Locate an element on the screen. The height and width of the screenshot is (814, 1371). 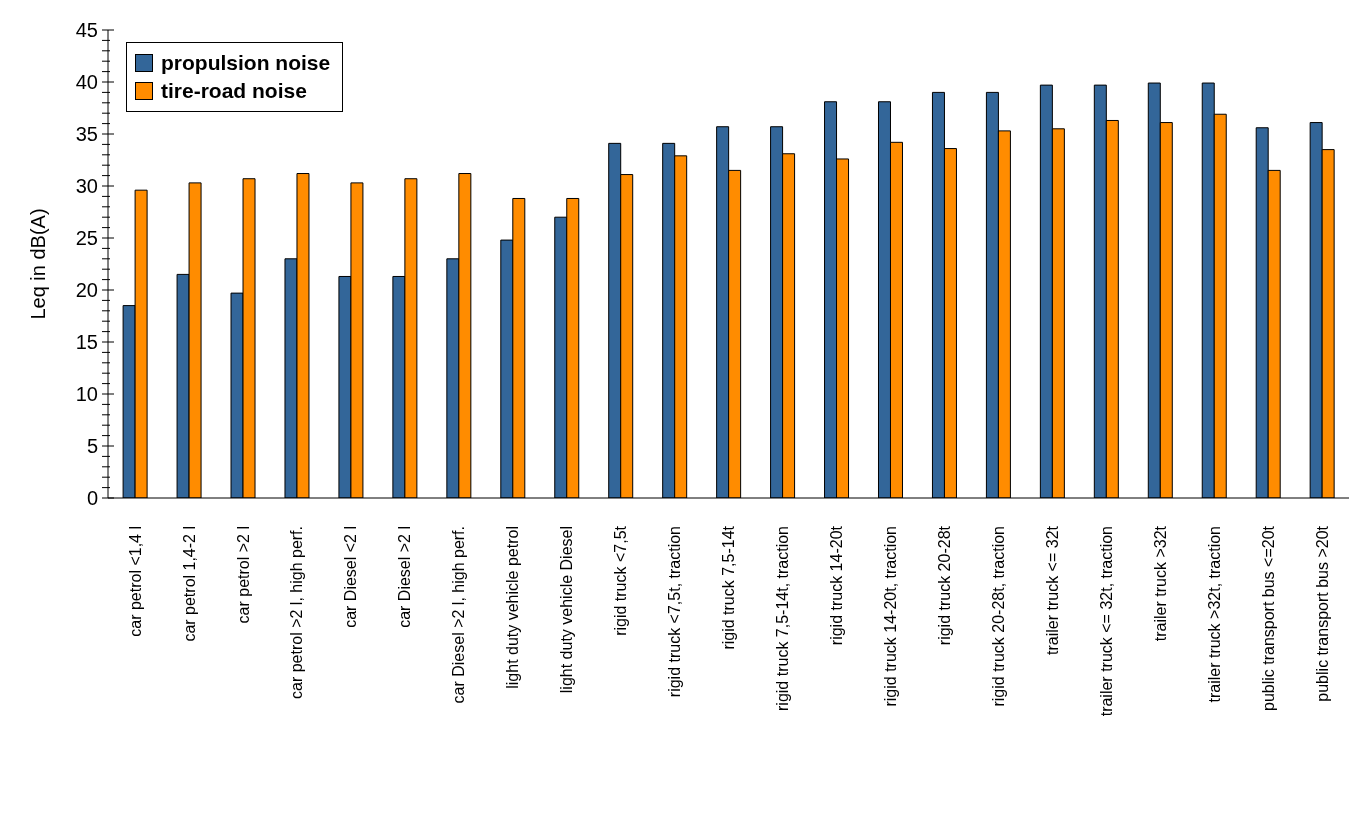
x-tick-label: car petrol >2 l is located at coordinates (243, 575).